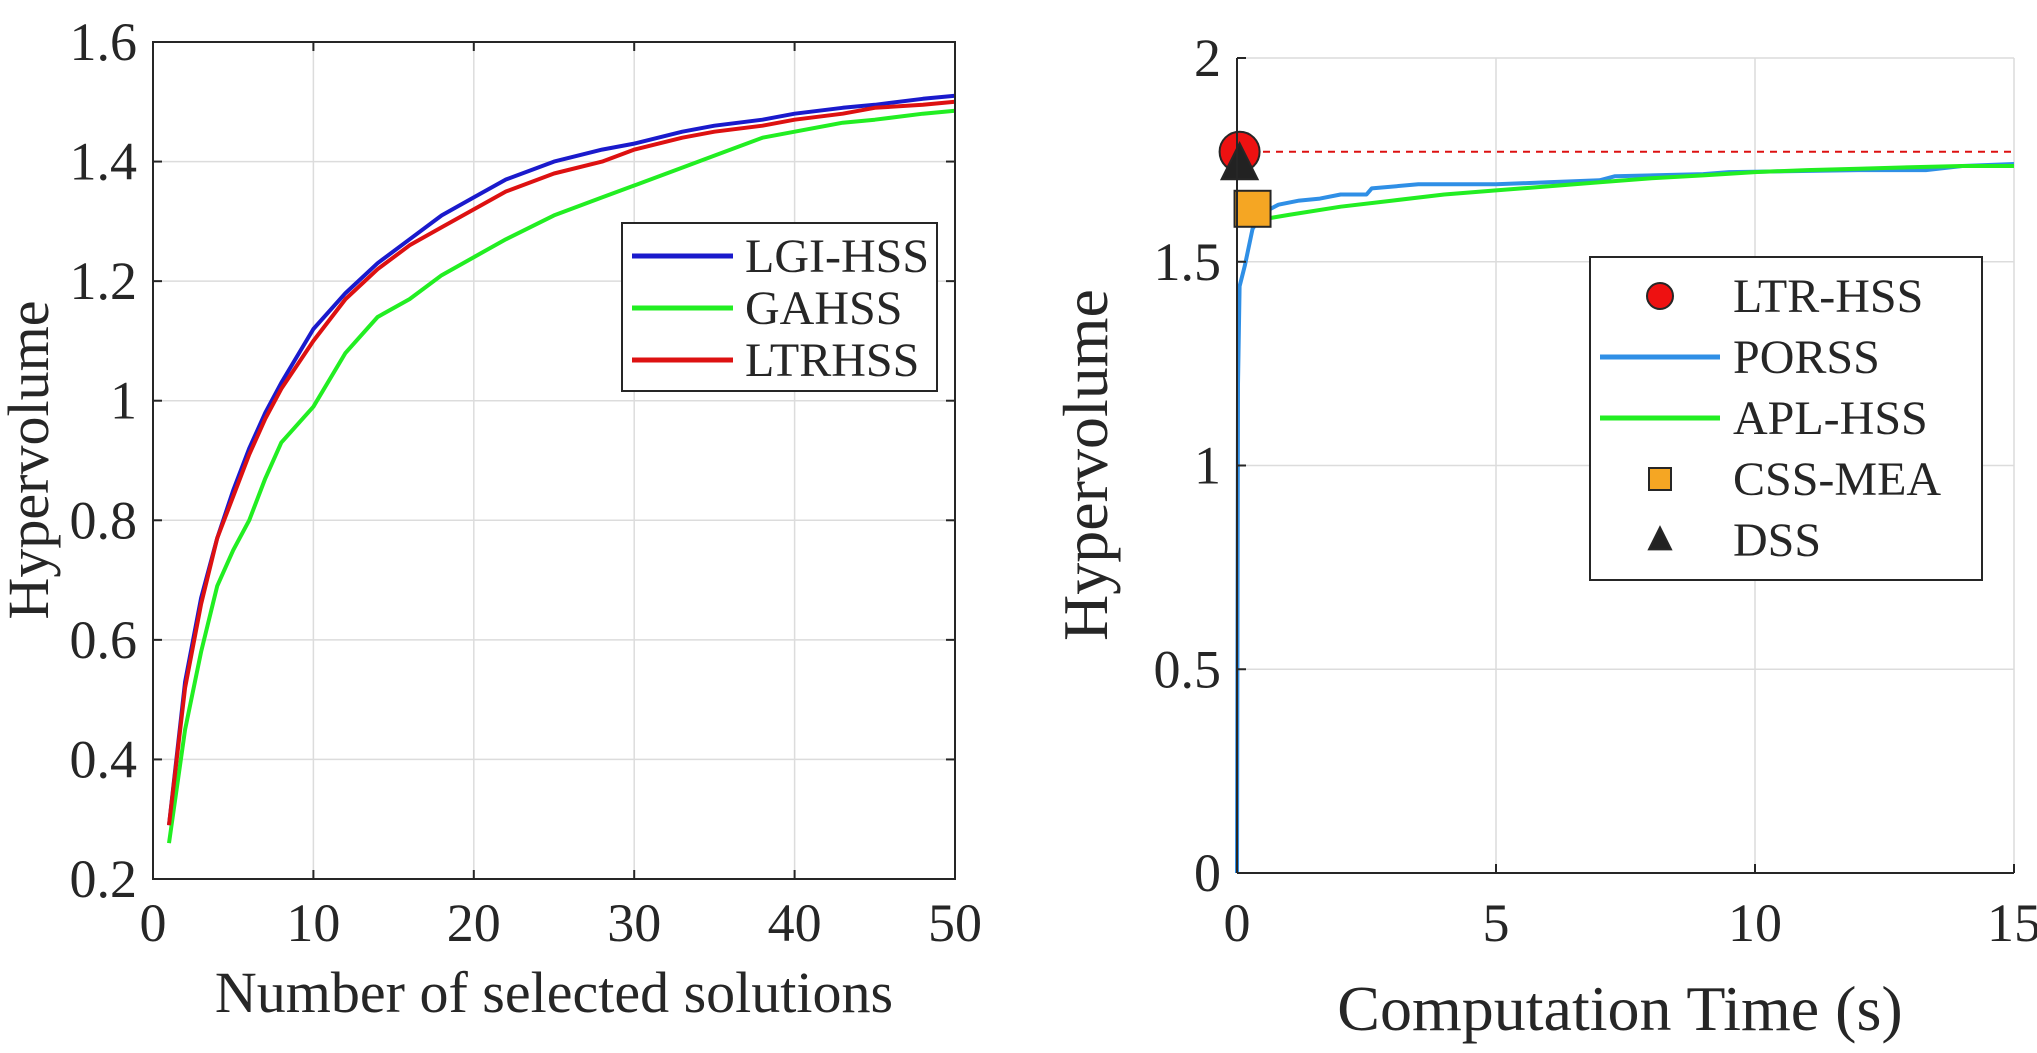  I want to click on marker-css-mea, so click(1252, 208).